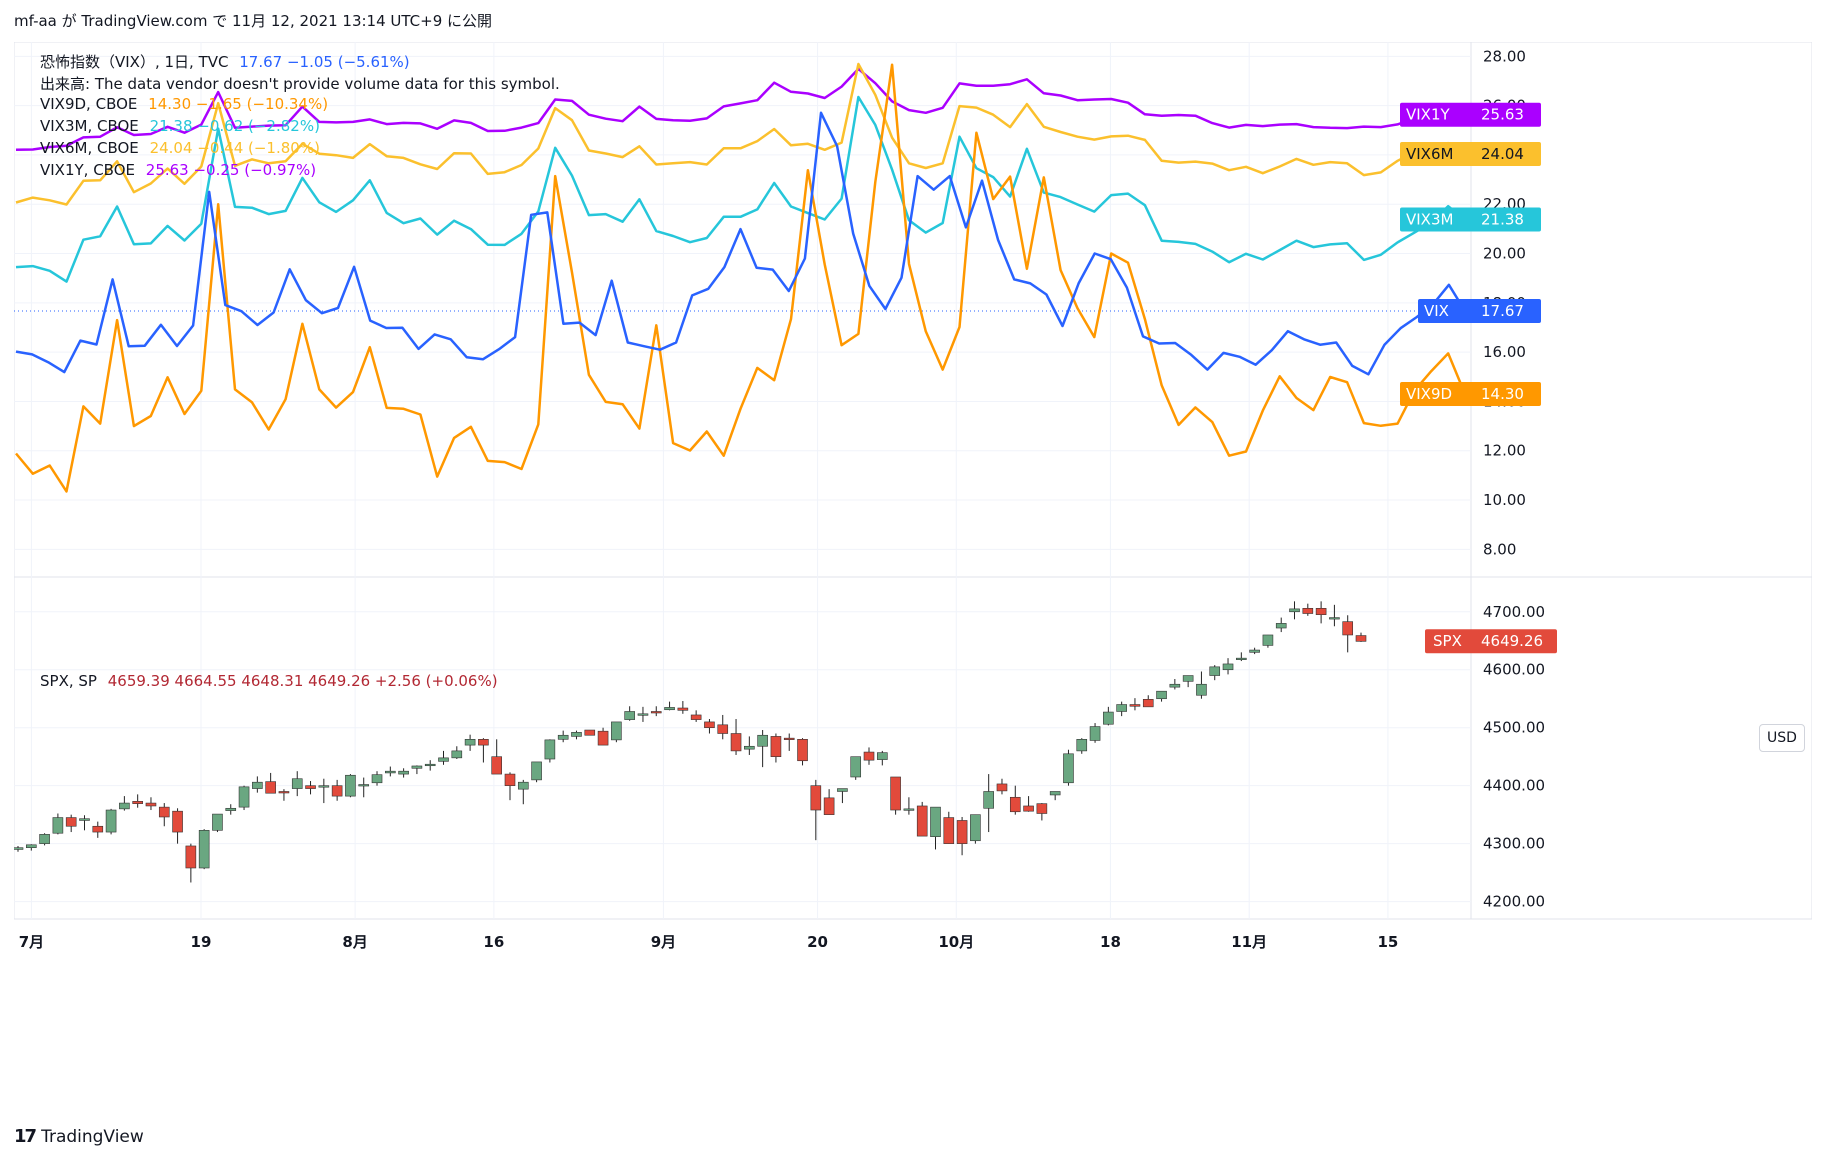 The image size is (1825, 1165). Describe the element at coordinates (234, 148) in the screenshot. I see `legend-vix6m-values: 24.04 −0.44 (−1.80%)` at that location.